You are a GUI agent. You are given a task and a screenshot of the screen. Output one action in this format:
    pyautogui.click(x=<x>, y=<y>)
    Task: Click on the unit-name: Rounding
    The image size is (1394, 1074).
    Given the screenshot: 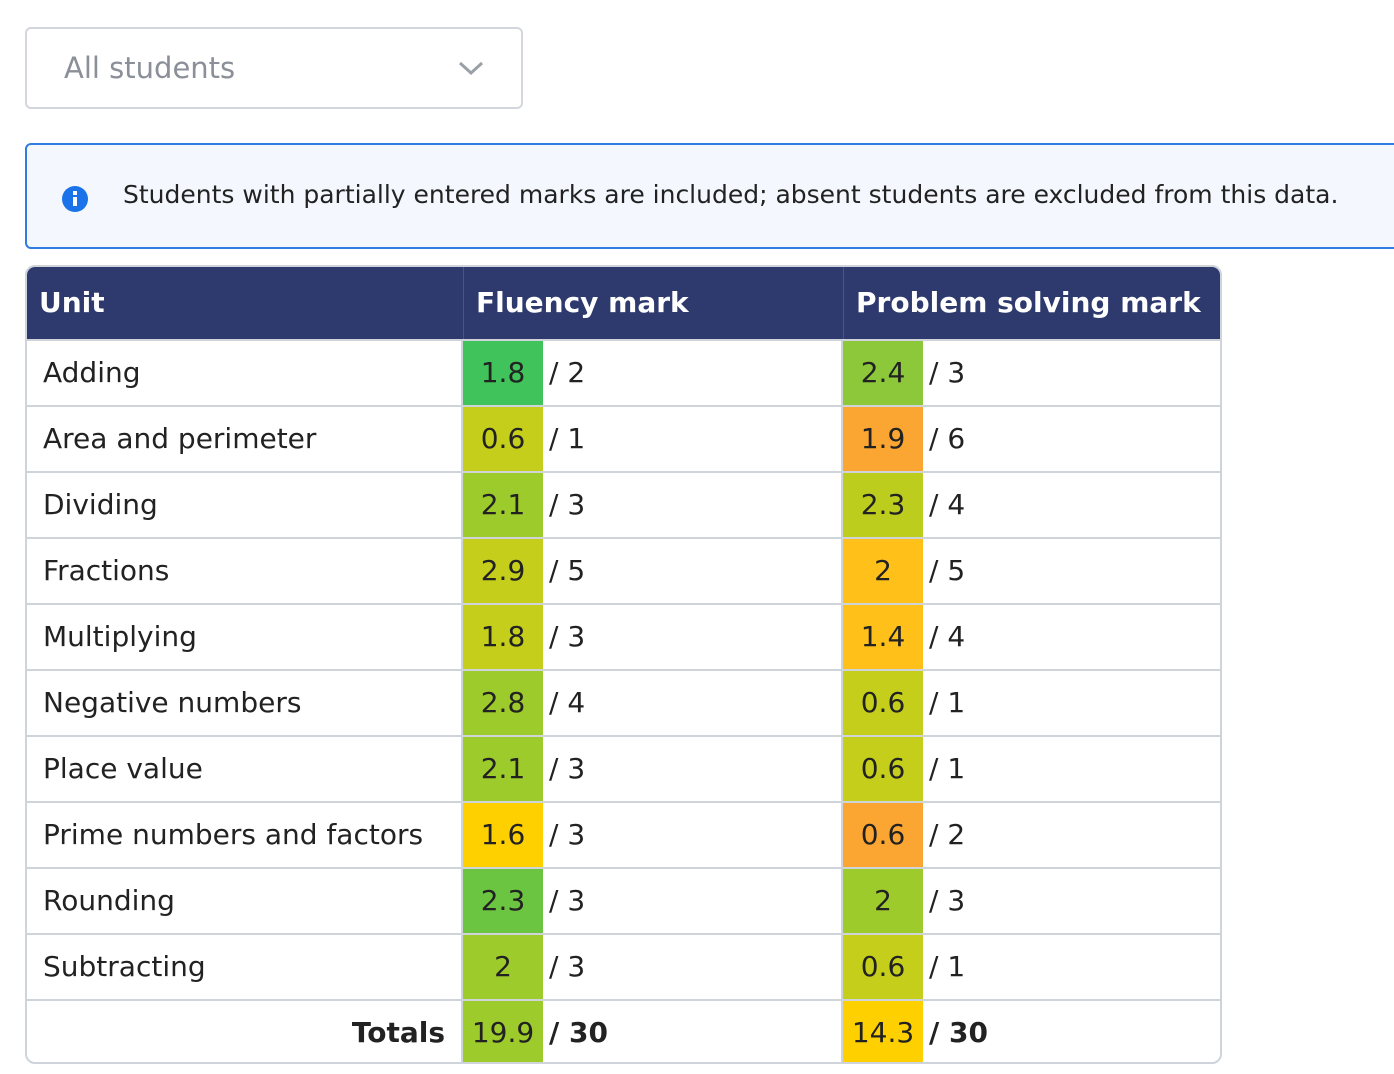 What is the action you would take?
    pyautogui.click(x=109, y=900)
    